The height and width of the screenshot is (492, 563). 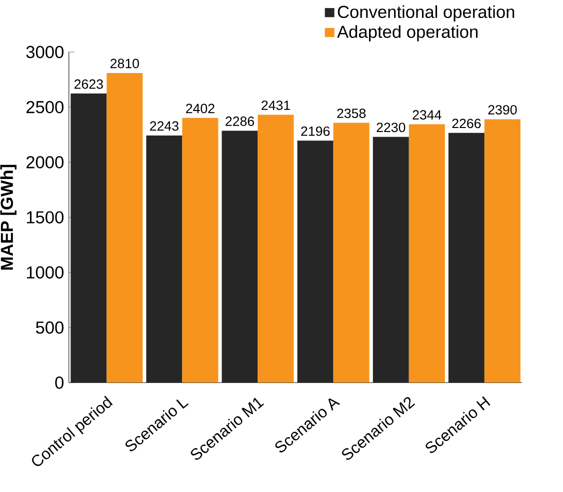 I want to click on data-label: 2431, so click(x=276, y=105).